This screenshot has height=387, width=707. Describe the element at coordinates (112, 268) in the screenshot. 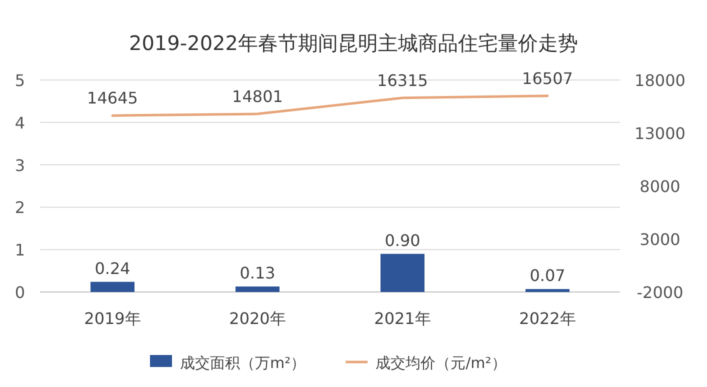

I see `data-label: 0.24` at that location.